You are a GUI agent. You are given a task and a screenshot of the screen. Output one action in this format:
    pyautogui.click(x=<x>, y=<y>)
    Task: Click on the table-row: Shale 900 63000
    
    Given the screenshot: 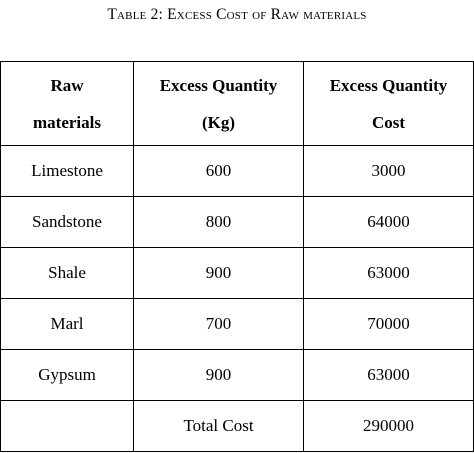 What is the action you would take?
    pyautogui.click(x=237, y=273)
    